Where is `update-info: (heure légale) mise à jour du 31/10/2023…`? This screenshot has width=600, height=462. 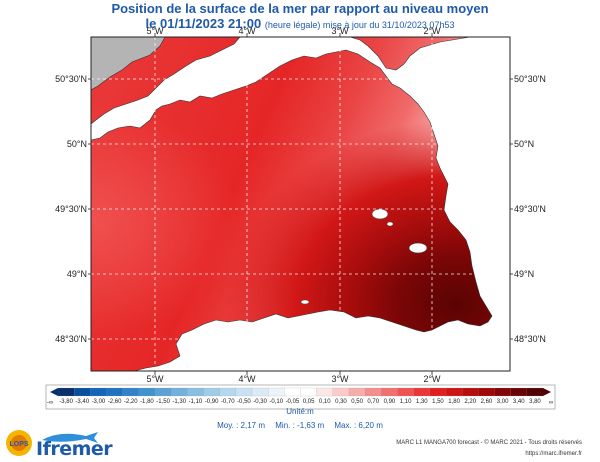 update-info: (heure légale) mise à jour du 31/10/2023… is located at coordinates (359, 25).